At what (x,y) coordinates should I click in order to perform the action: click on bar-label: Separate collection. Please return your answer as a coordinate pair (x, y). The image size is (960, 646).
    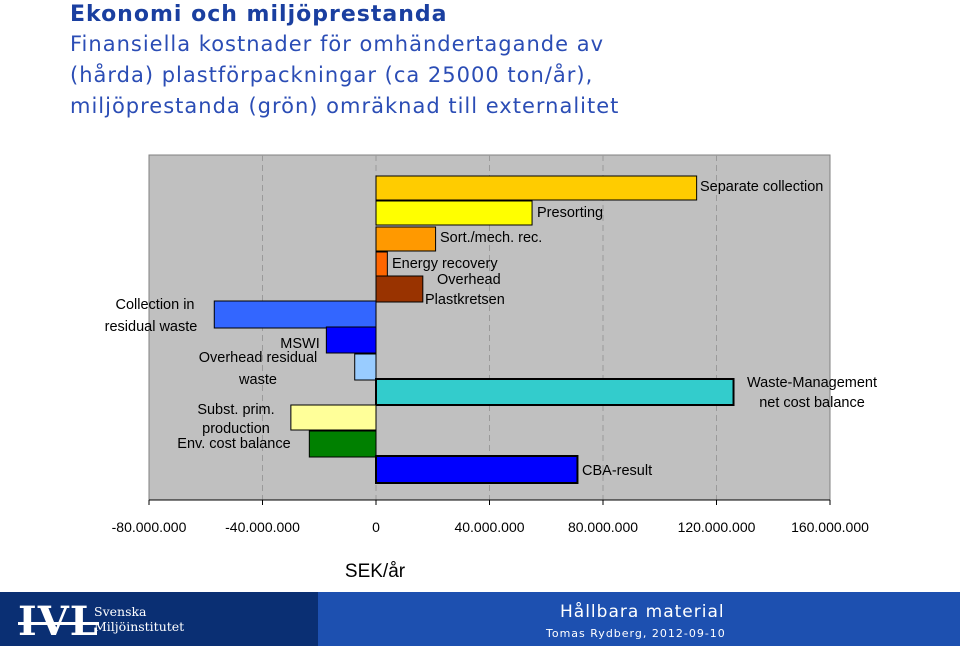
    Looking at the image, I should click on (761, 187).